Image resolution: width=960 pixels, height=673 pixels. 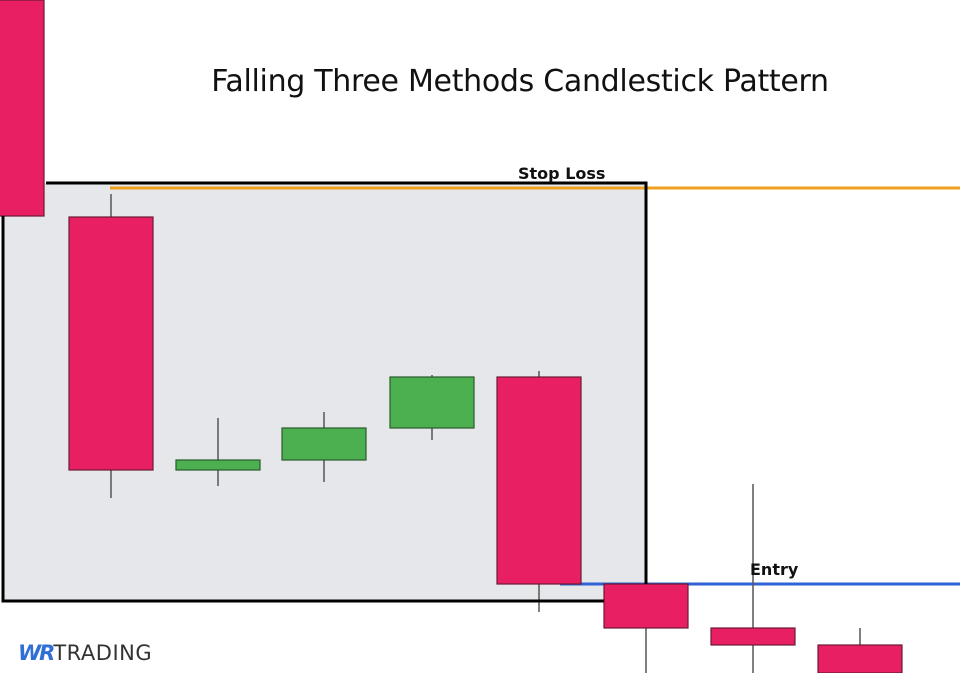 What do you see at coordinates (774, 569) in the screenshot?
I see `entry-label: Entry` at bounding box center [774, 569].